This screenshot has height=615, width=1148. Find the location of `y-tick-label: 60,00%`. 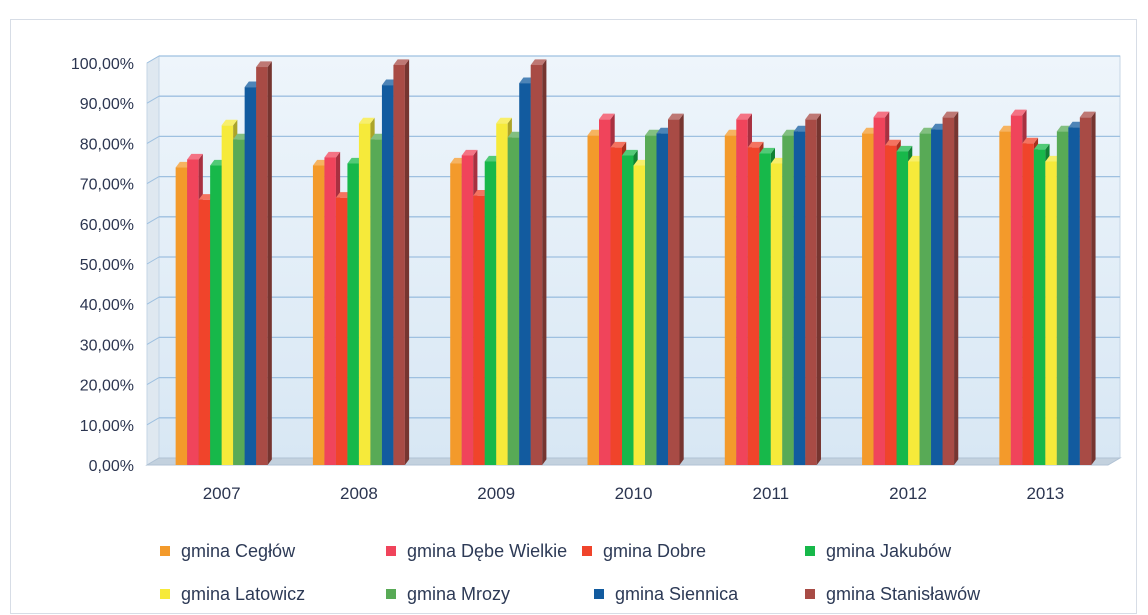

y-tick-label: 60,00% is located at coordinates (107, 225).